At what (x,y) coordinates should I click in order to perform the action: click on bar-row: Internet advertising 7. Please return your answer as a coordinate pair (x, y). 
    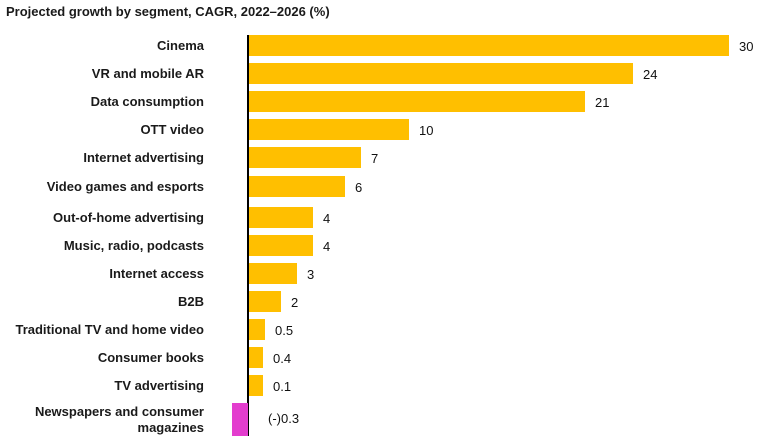
    Looking at the image, I should click on (380, 161).